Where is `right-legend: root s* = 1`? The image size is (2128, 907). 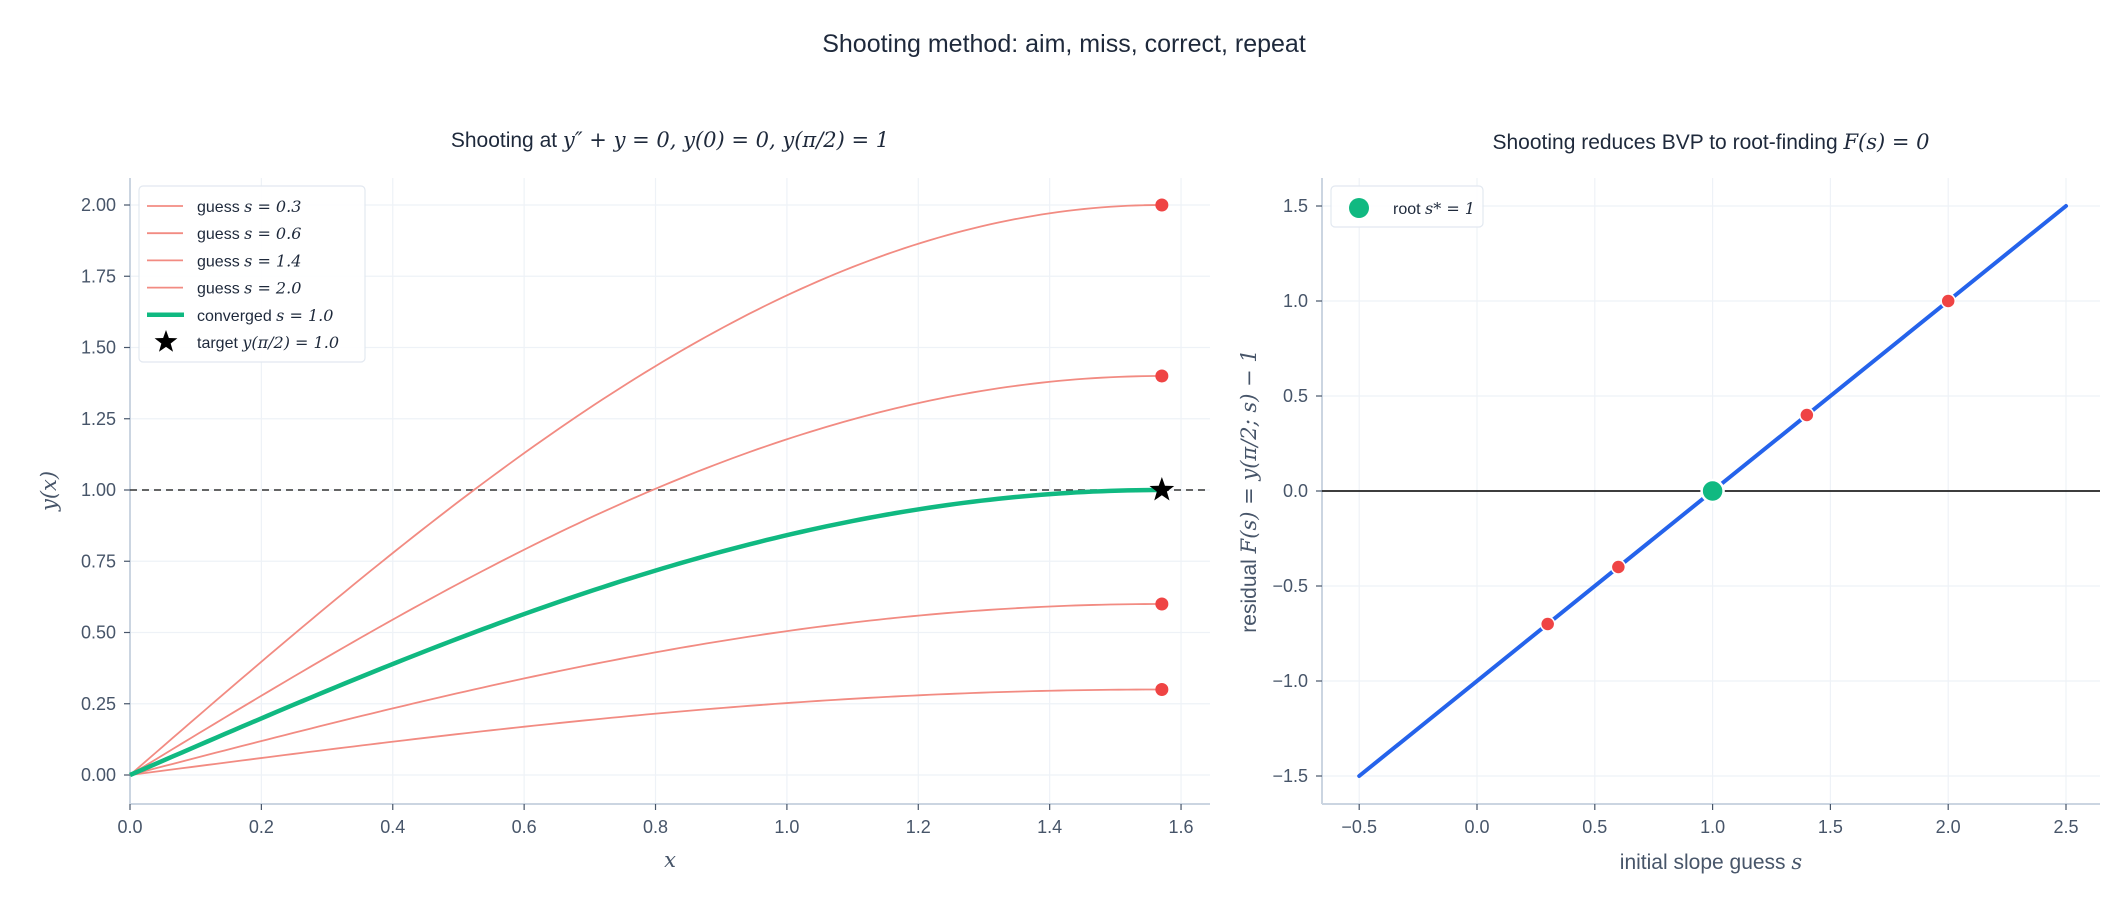
right-legend: root s* = 1 is located at coordinates (1407, 206).